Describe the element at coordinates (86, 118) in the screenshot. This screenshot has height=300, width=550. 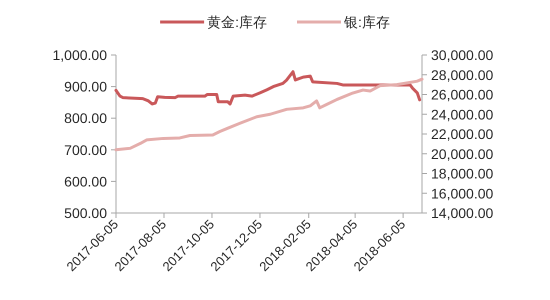
I see `y-tick-label: 800.00` at that location.